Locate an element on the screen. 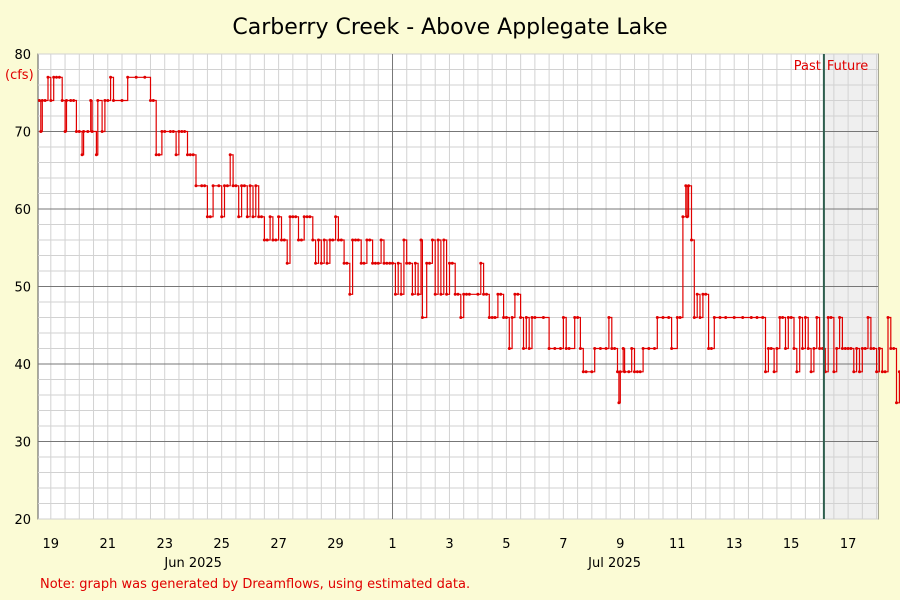 The width and height of the screenshot is (900, 600). chart-title: Carberry Creek - Above Applegate Lake is located at coordinates (449, 27).